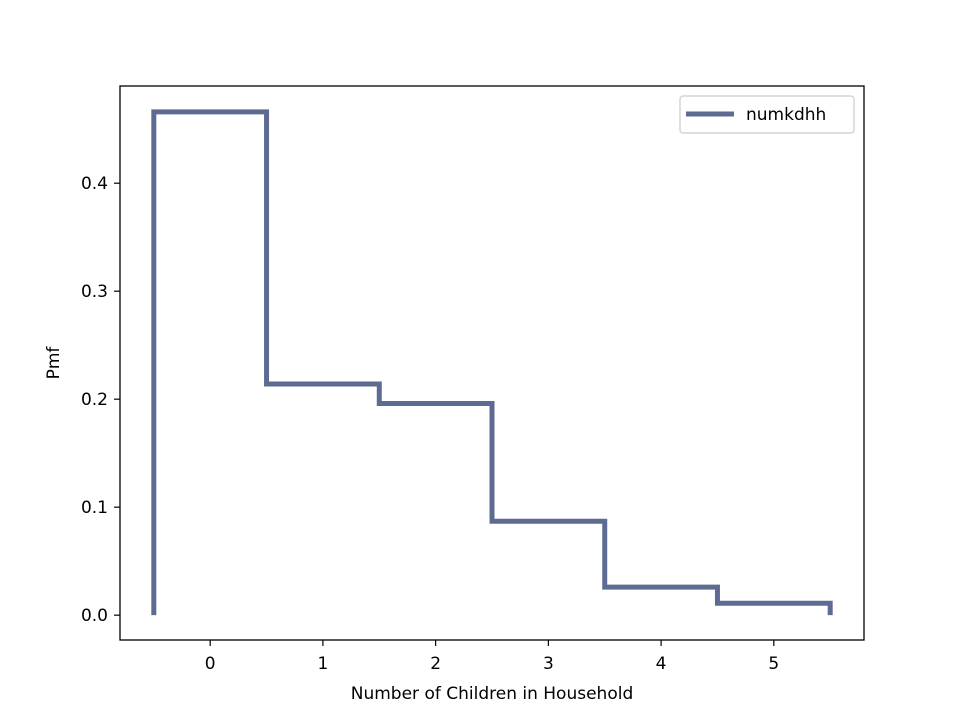 The width and height of the screenshot is (960, 720). What do you see at coordinates (492, 657) in the screenshot?
I see `x-axis-ticks: 0 1 2 3 4 5` at bounding box center [492, 657].